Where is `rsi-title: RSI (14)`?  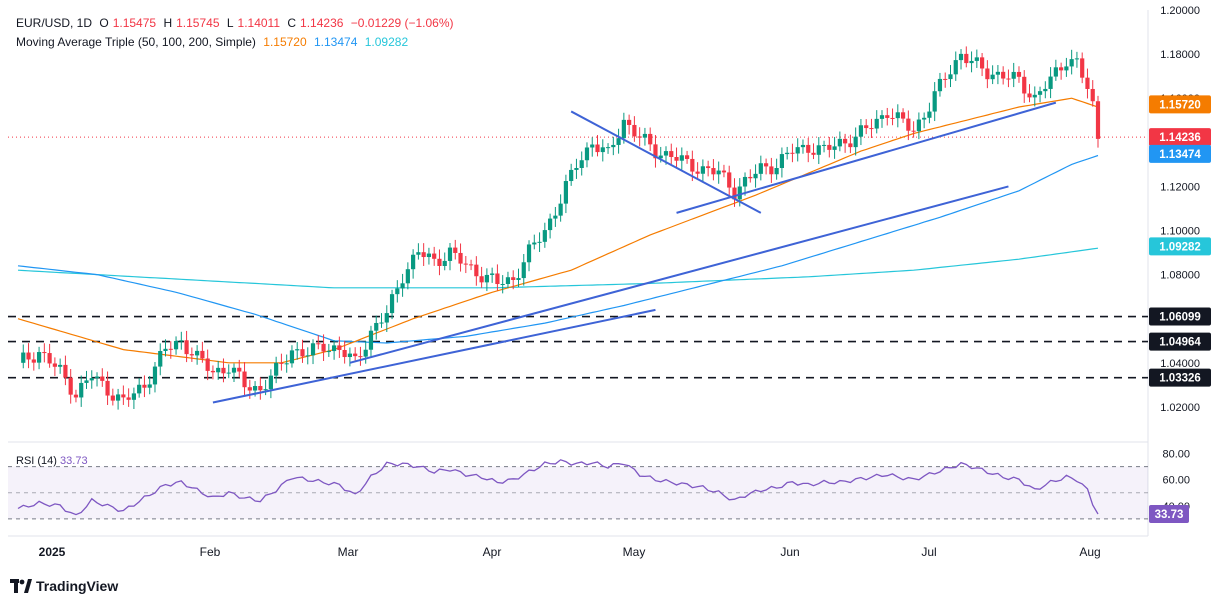 rsi-title: RSI (14) is located at coordinates (36, 461).